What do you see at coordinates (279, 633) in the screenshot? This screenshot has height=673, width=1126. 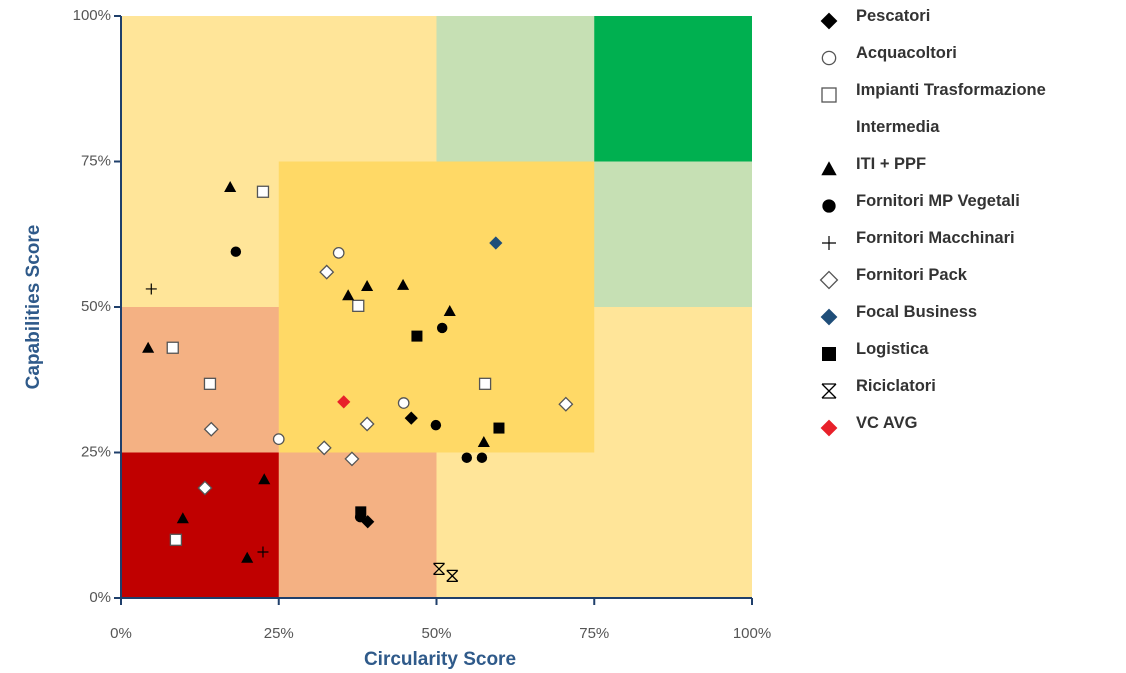 I see `x-tick-label: 25%` at bounding box center [279, 633].